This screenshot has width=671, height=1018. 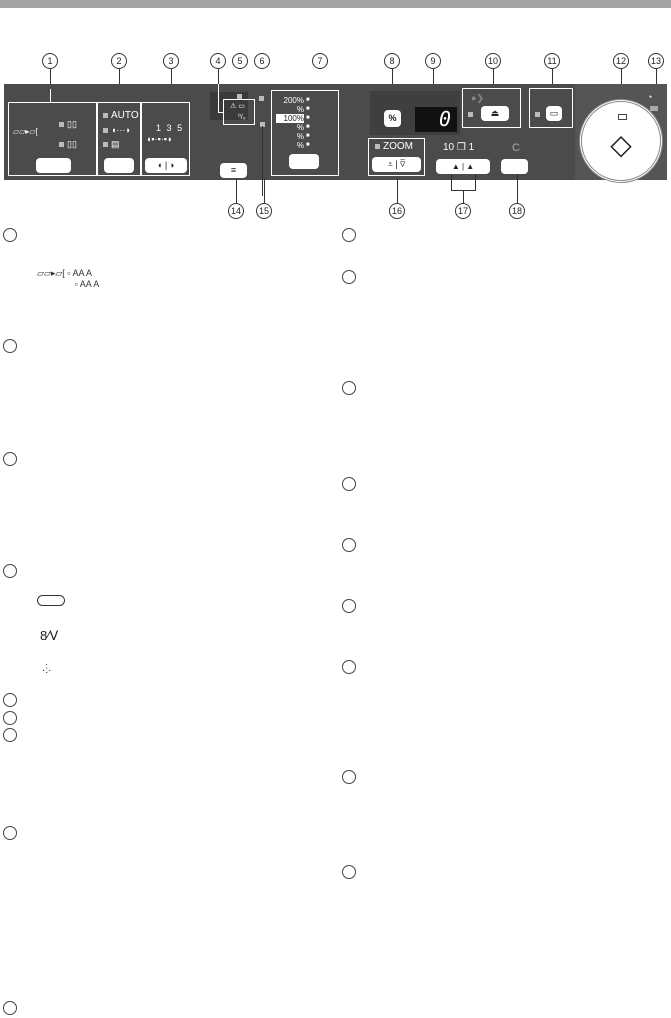 What do you see at coordinates (264, 211) in the screenshot?
I see `callout-15: 15` at bounding box center [264, 211].